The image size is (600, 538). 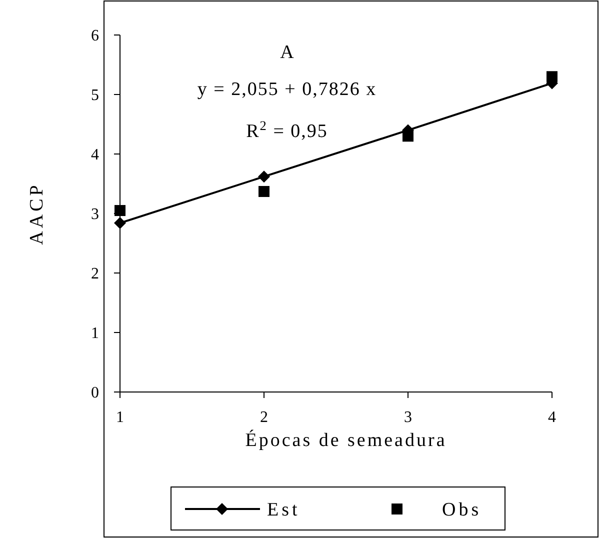 I want to click on x-tick-label: 4, so click(x=552, y=417).